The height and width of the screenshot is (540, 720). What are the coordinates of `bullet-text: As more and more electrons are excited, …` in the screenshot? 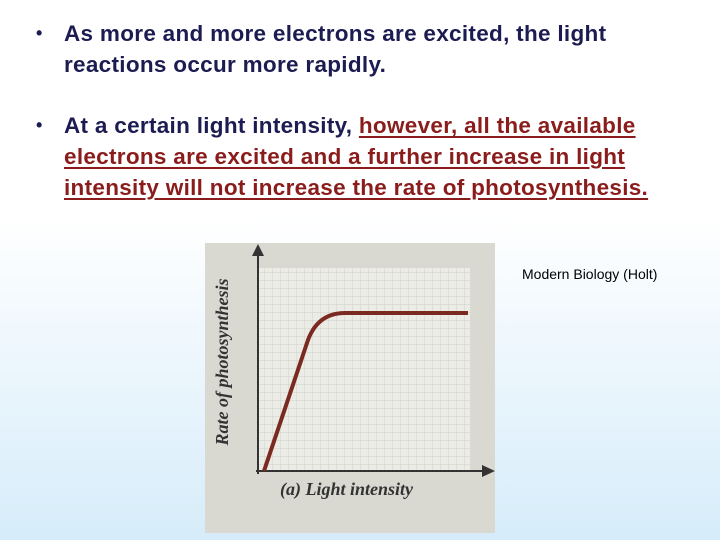 It's located at (335, 49).